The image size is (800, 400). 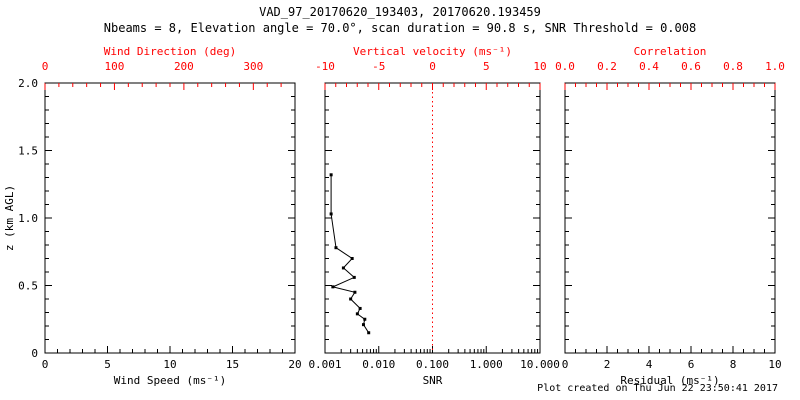 What do you see at coordinates (733, 364) in the screenshot?
I see `x-tick-label: 8` at bounding box center [733, 364].